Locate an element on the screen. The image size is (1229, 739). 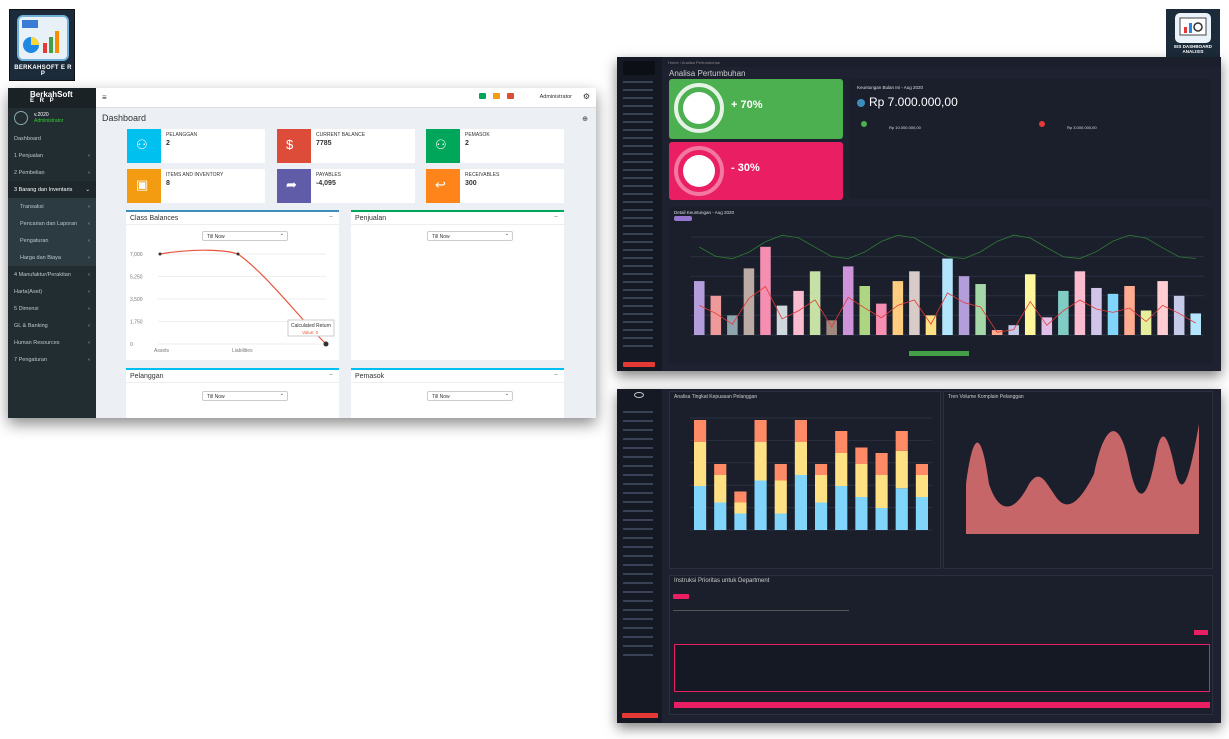
sidebar-item-gl-banking: GL & Banking ‹ is located at coordinates (52, 325).